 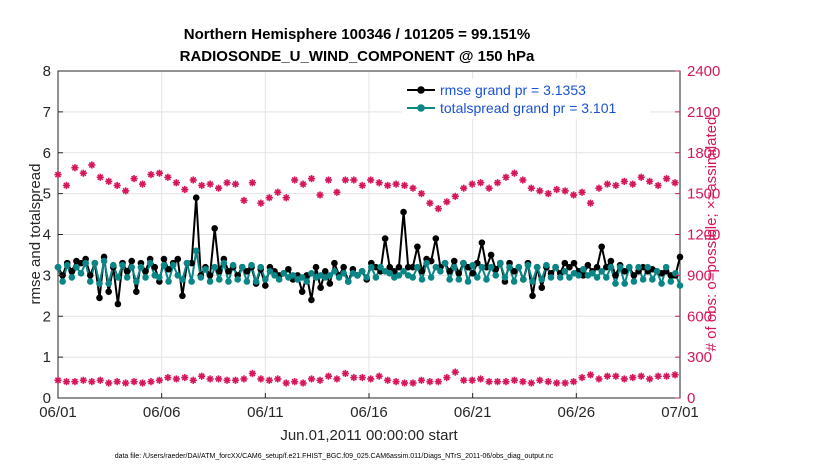 I want to click on y-axis-label-right: # of obs: o=possible; ×=assimilated, so click(x=711, y=234).